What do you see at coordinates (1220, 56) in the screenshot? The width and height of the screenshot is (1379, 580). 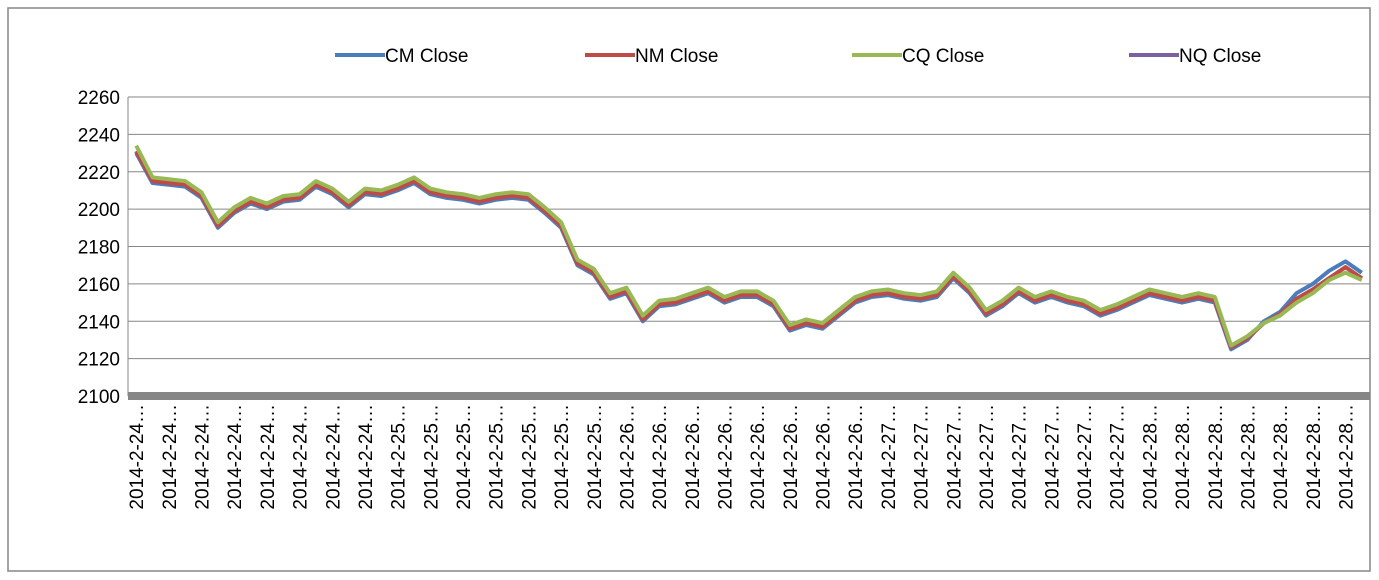 I see `legend-label: NQ Close` at bounding box center [1220, 56].